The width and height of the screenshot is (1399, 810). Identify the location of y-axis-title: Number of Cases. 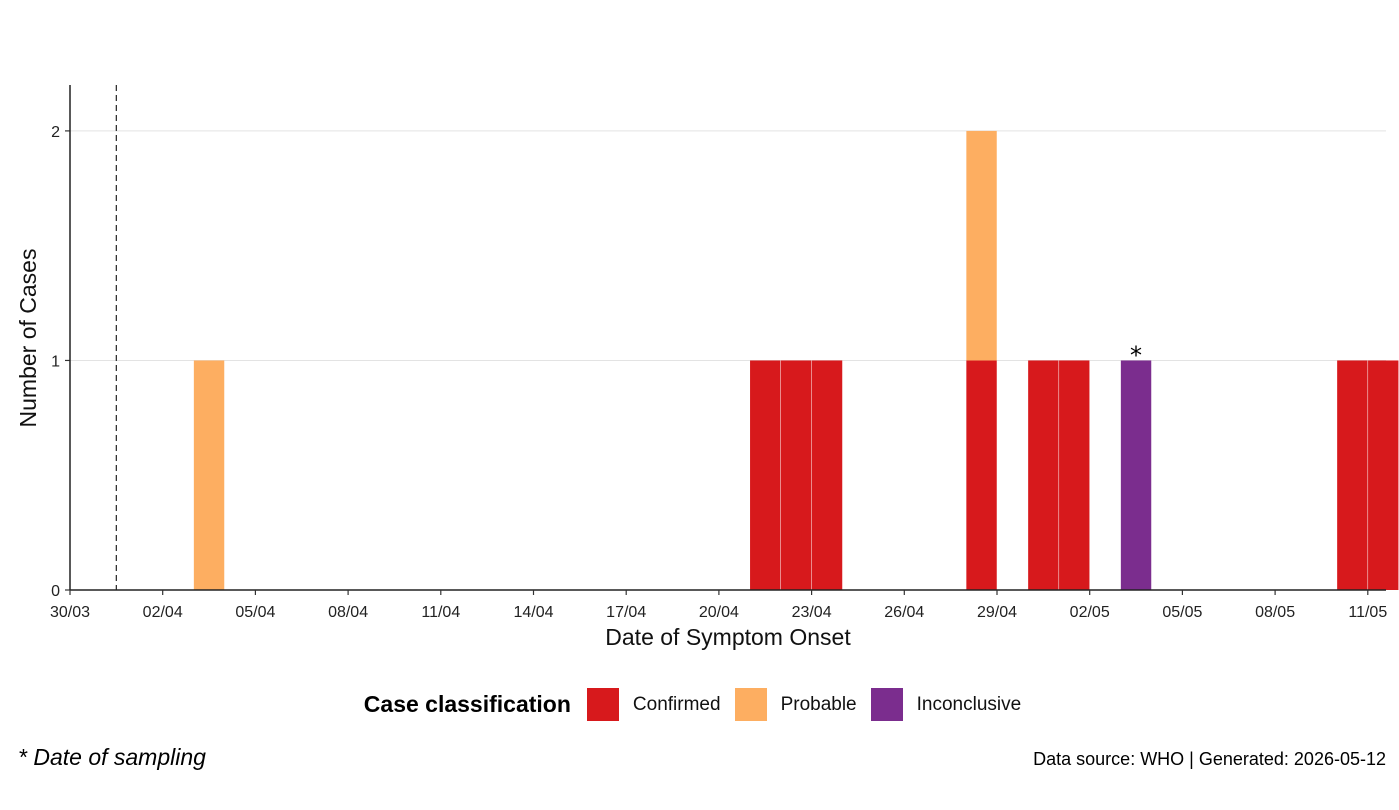
(28, 338).